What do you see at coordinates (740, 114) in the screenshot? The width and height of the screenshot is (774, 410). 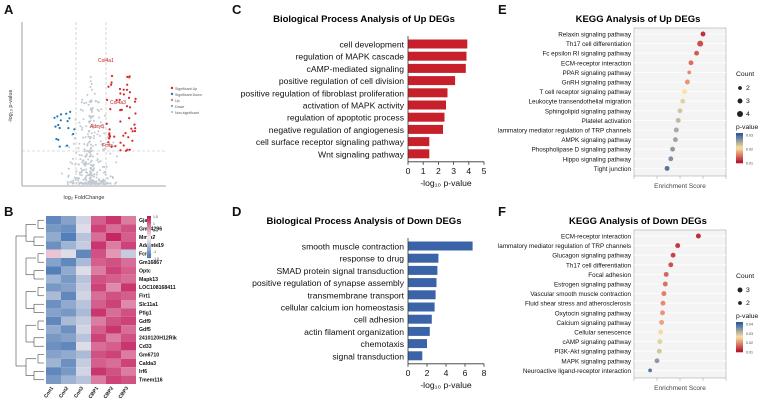 I see `kegg-legend-count-marker` at bounding box center [740, 114].